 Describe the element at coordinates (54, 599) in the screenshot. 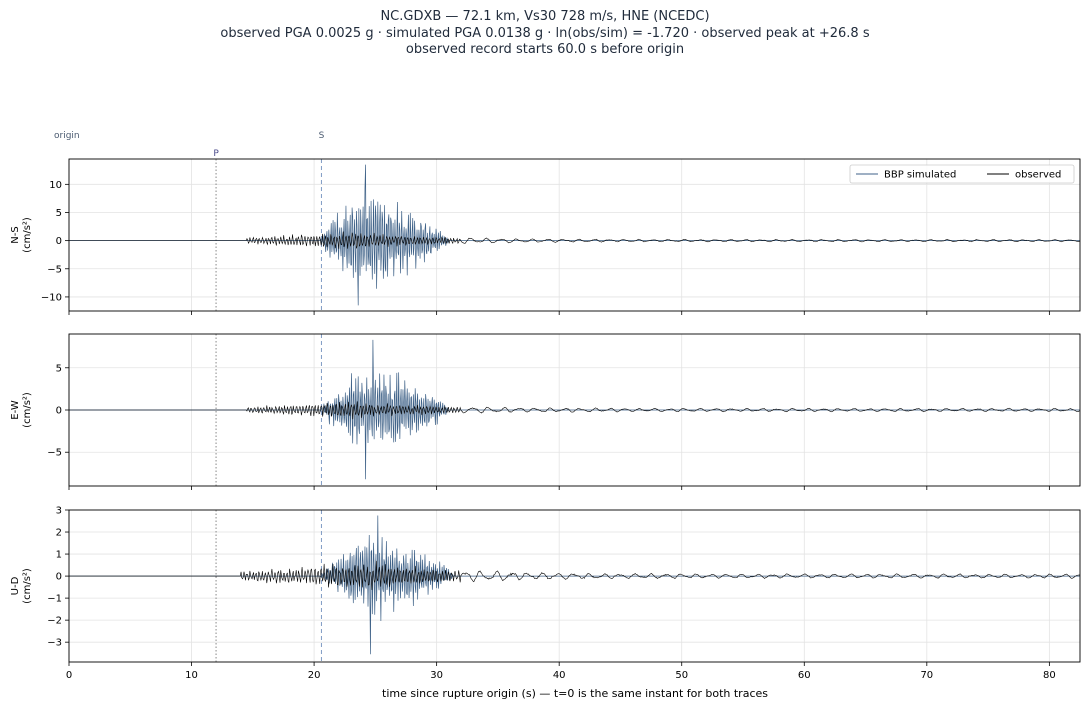

I see `y-tick-label: −1` at that location.